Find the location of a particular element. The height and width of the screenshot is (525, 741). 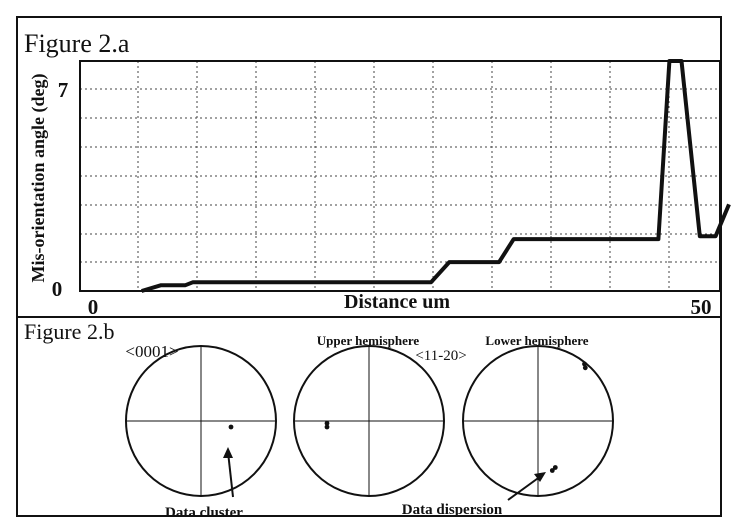

lower-hemisphere-label: Lower hemisphere is located at coordinates (536, 340).